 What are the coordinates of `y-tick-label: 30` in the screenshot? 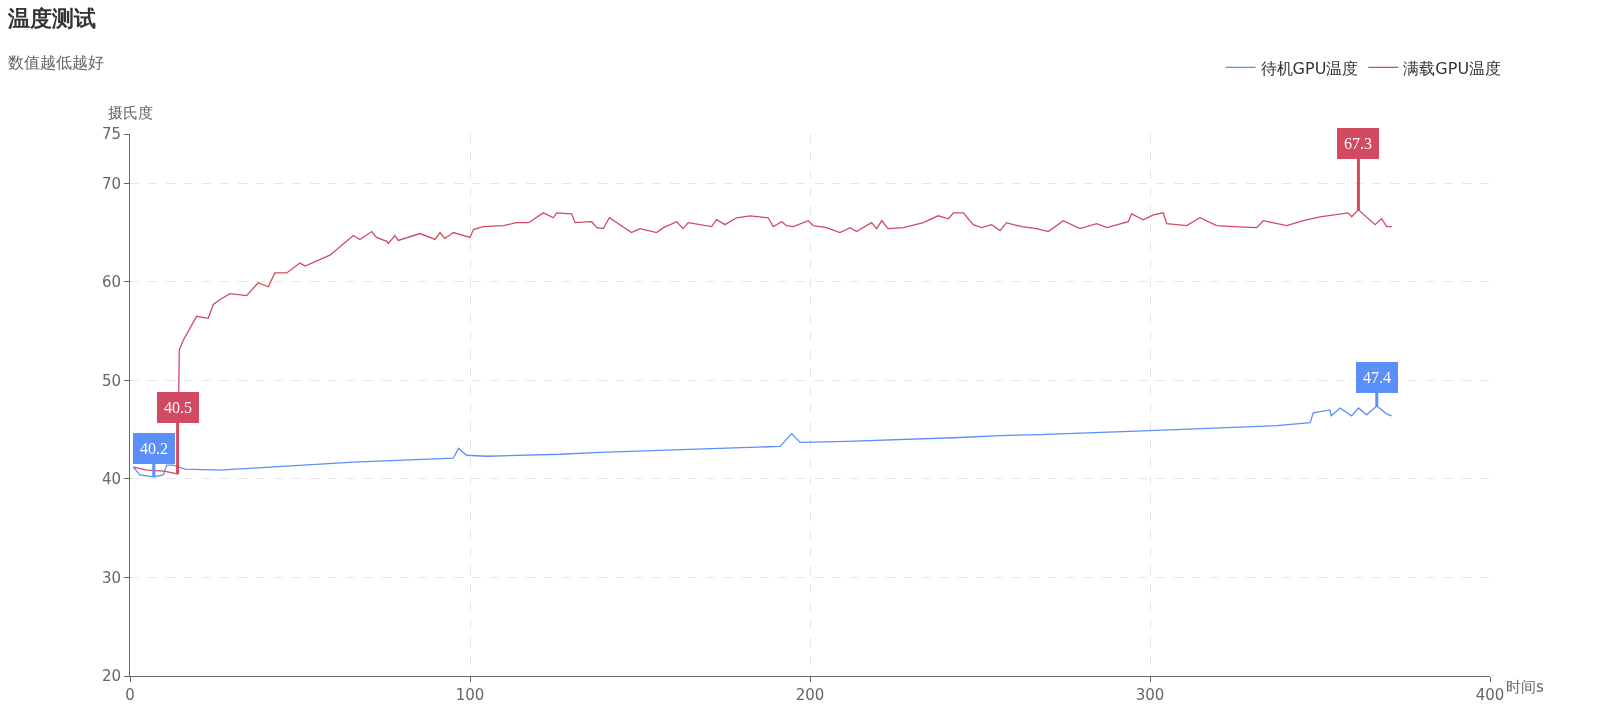 It's located at (111, 577).